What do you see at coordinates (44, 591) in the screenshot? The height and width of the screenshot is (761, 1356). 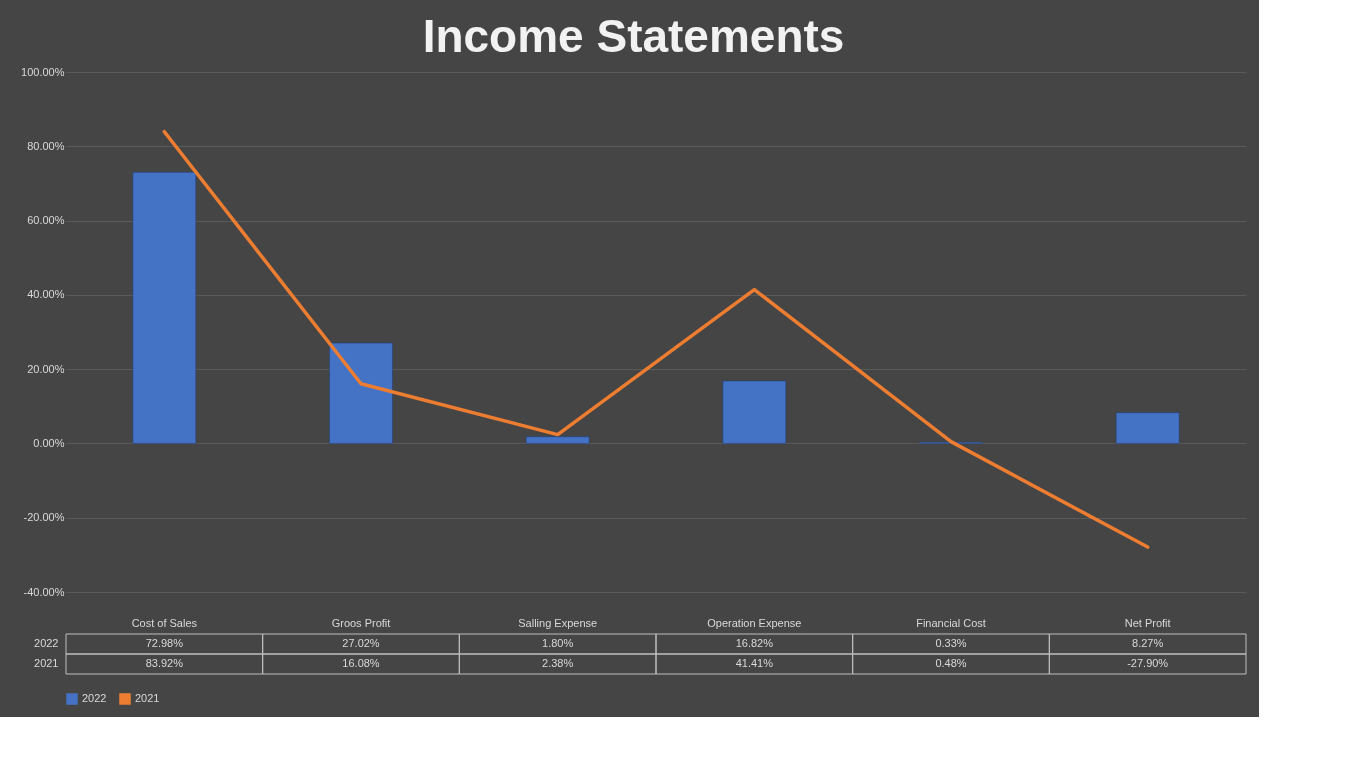 I see `y-tick-label: -40.00%` at bounding box center [44, 591].